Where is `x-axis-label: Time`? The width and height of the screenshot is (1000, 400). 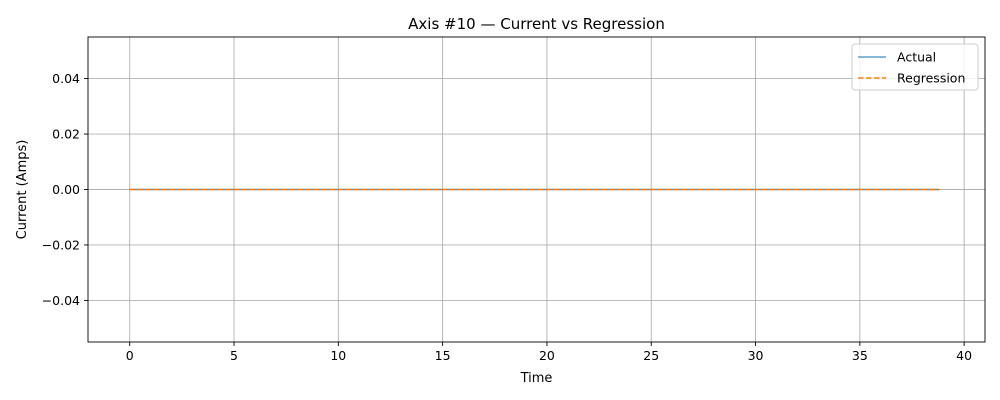 x-axis-label: Time is located at coordinates (536, 378).